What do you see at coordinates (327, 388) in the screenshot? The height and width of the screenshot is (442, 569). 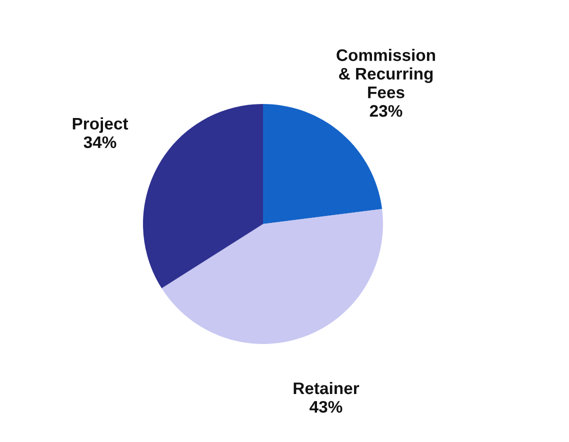 I see `slice-label: Retainer` at bounding box center [327, 388].